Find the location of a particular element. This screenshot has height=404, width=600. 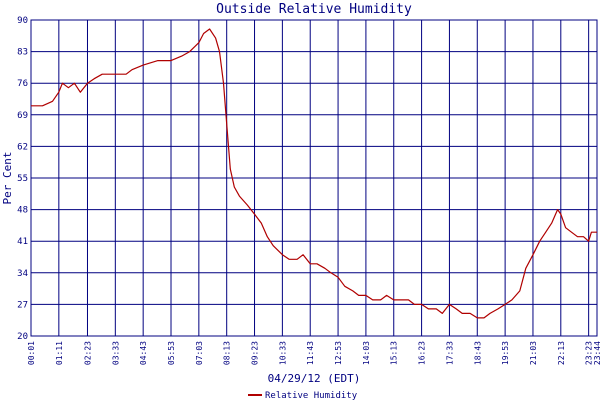

x-tick-label: 14:03 is located at coordinates (366, 353).